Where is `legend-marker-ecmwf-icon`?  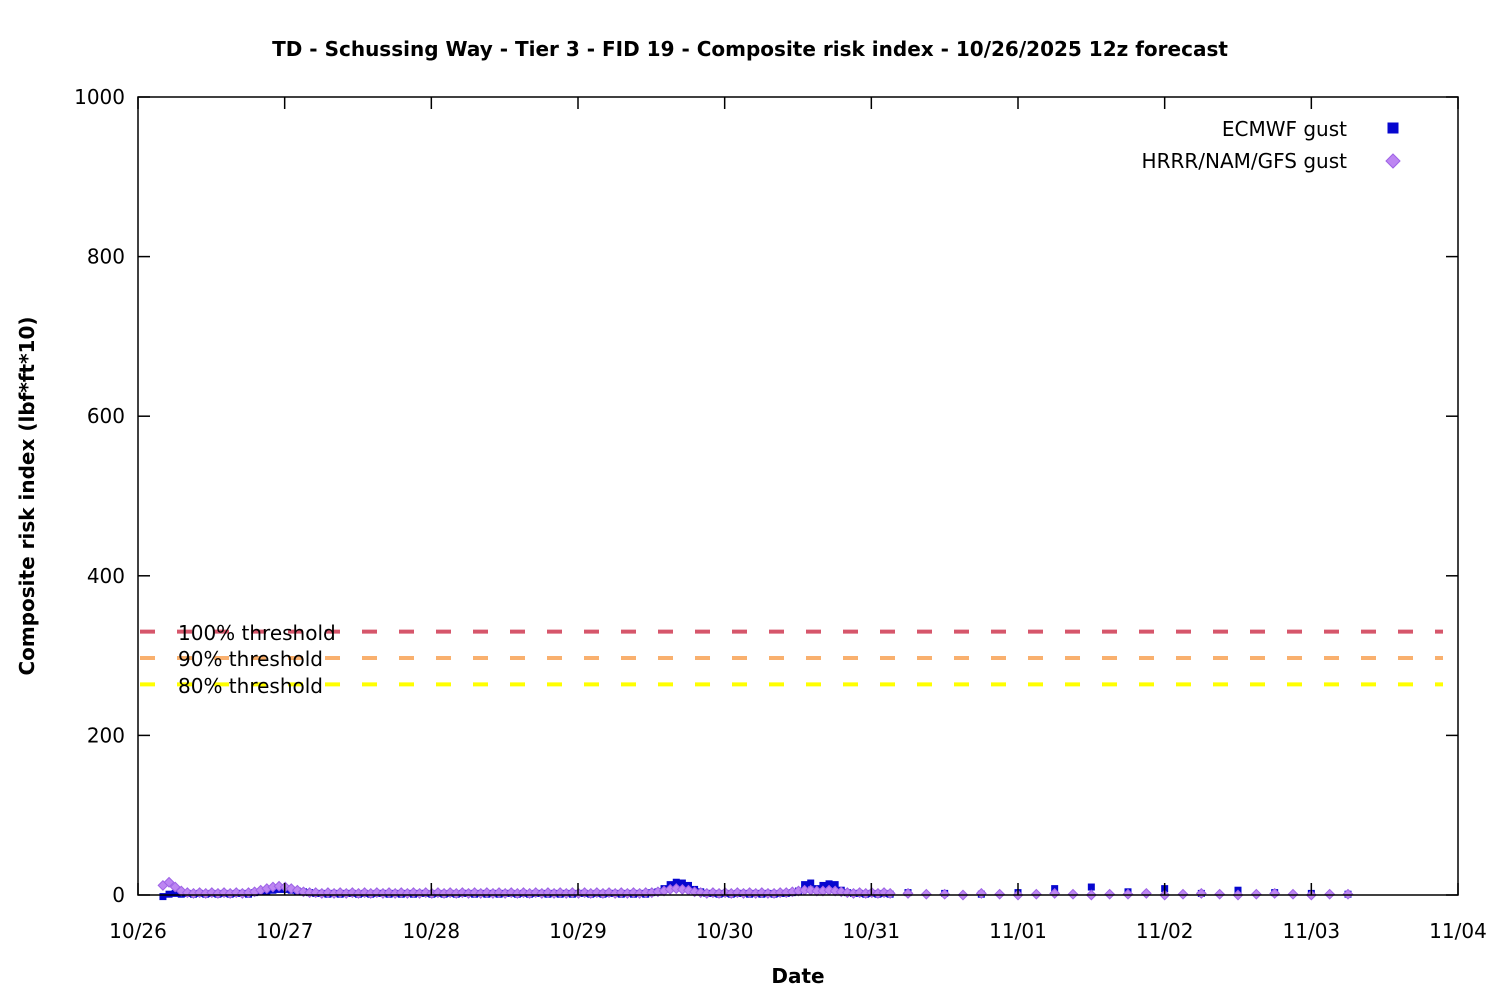 legend-marker-ecmwf-icon is located at coordinates (1393, 128).